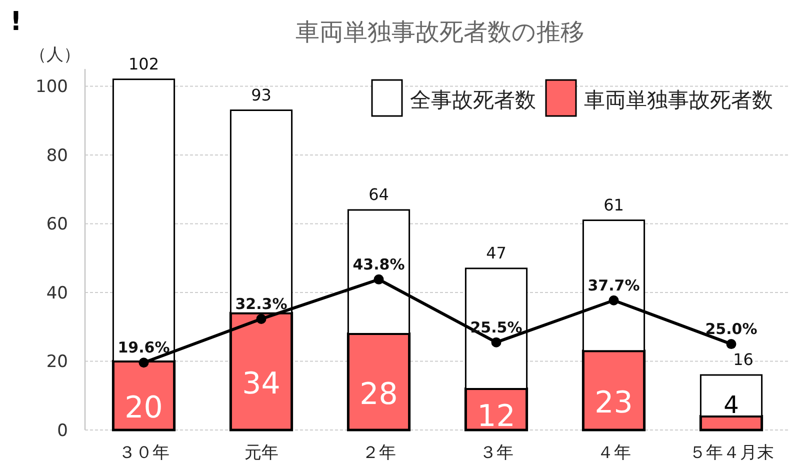 This screenshot has height=468, width=795. I want to click on x-tick-label: ４年, so click(613, 453).